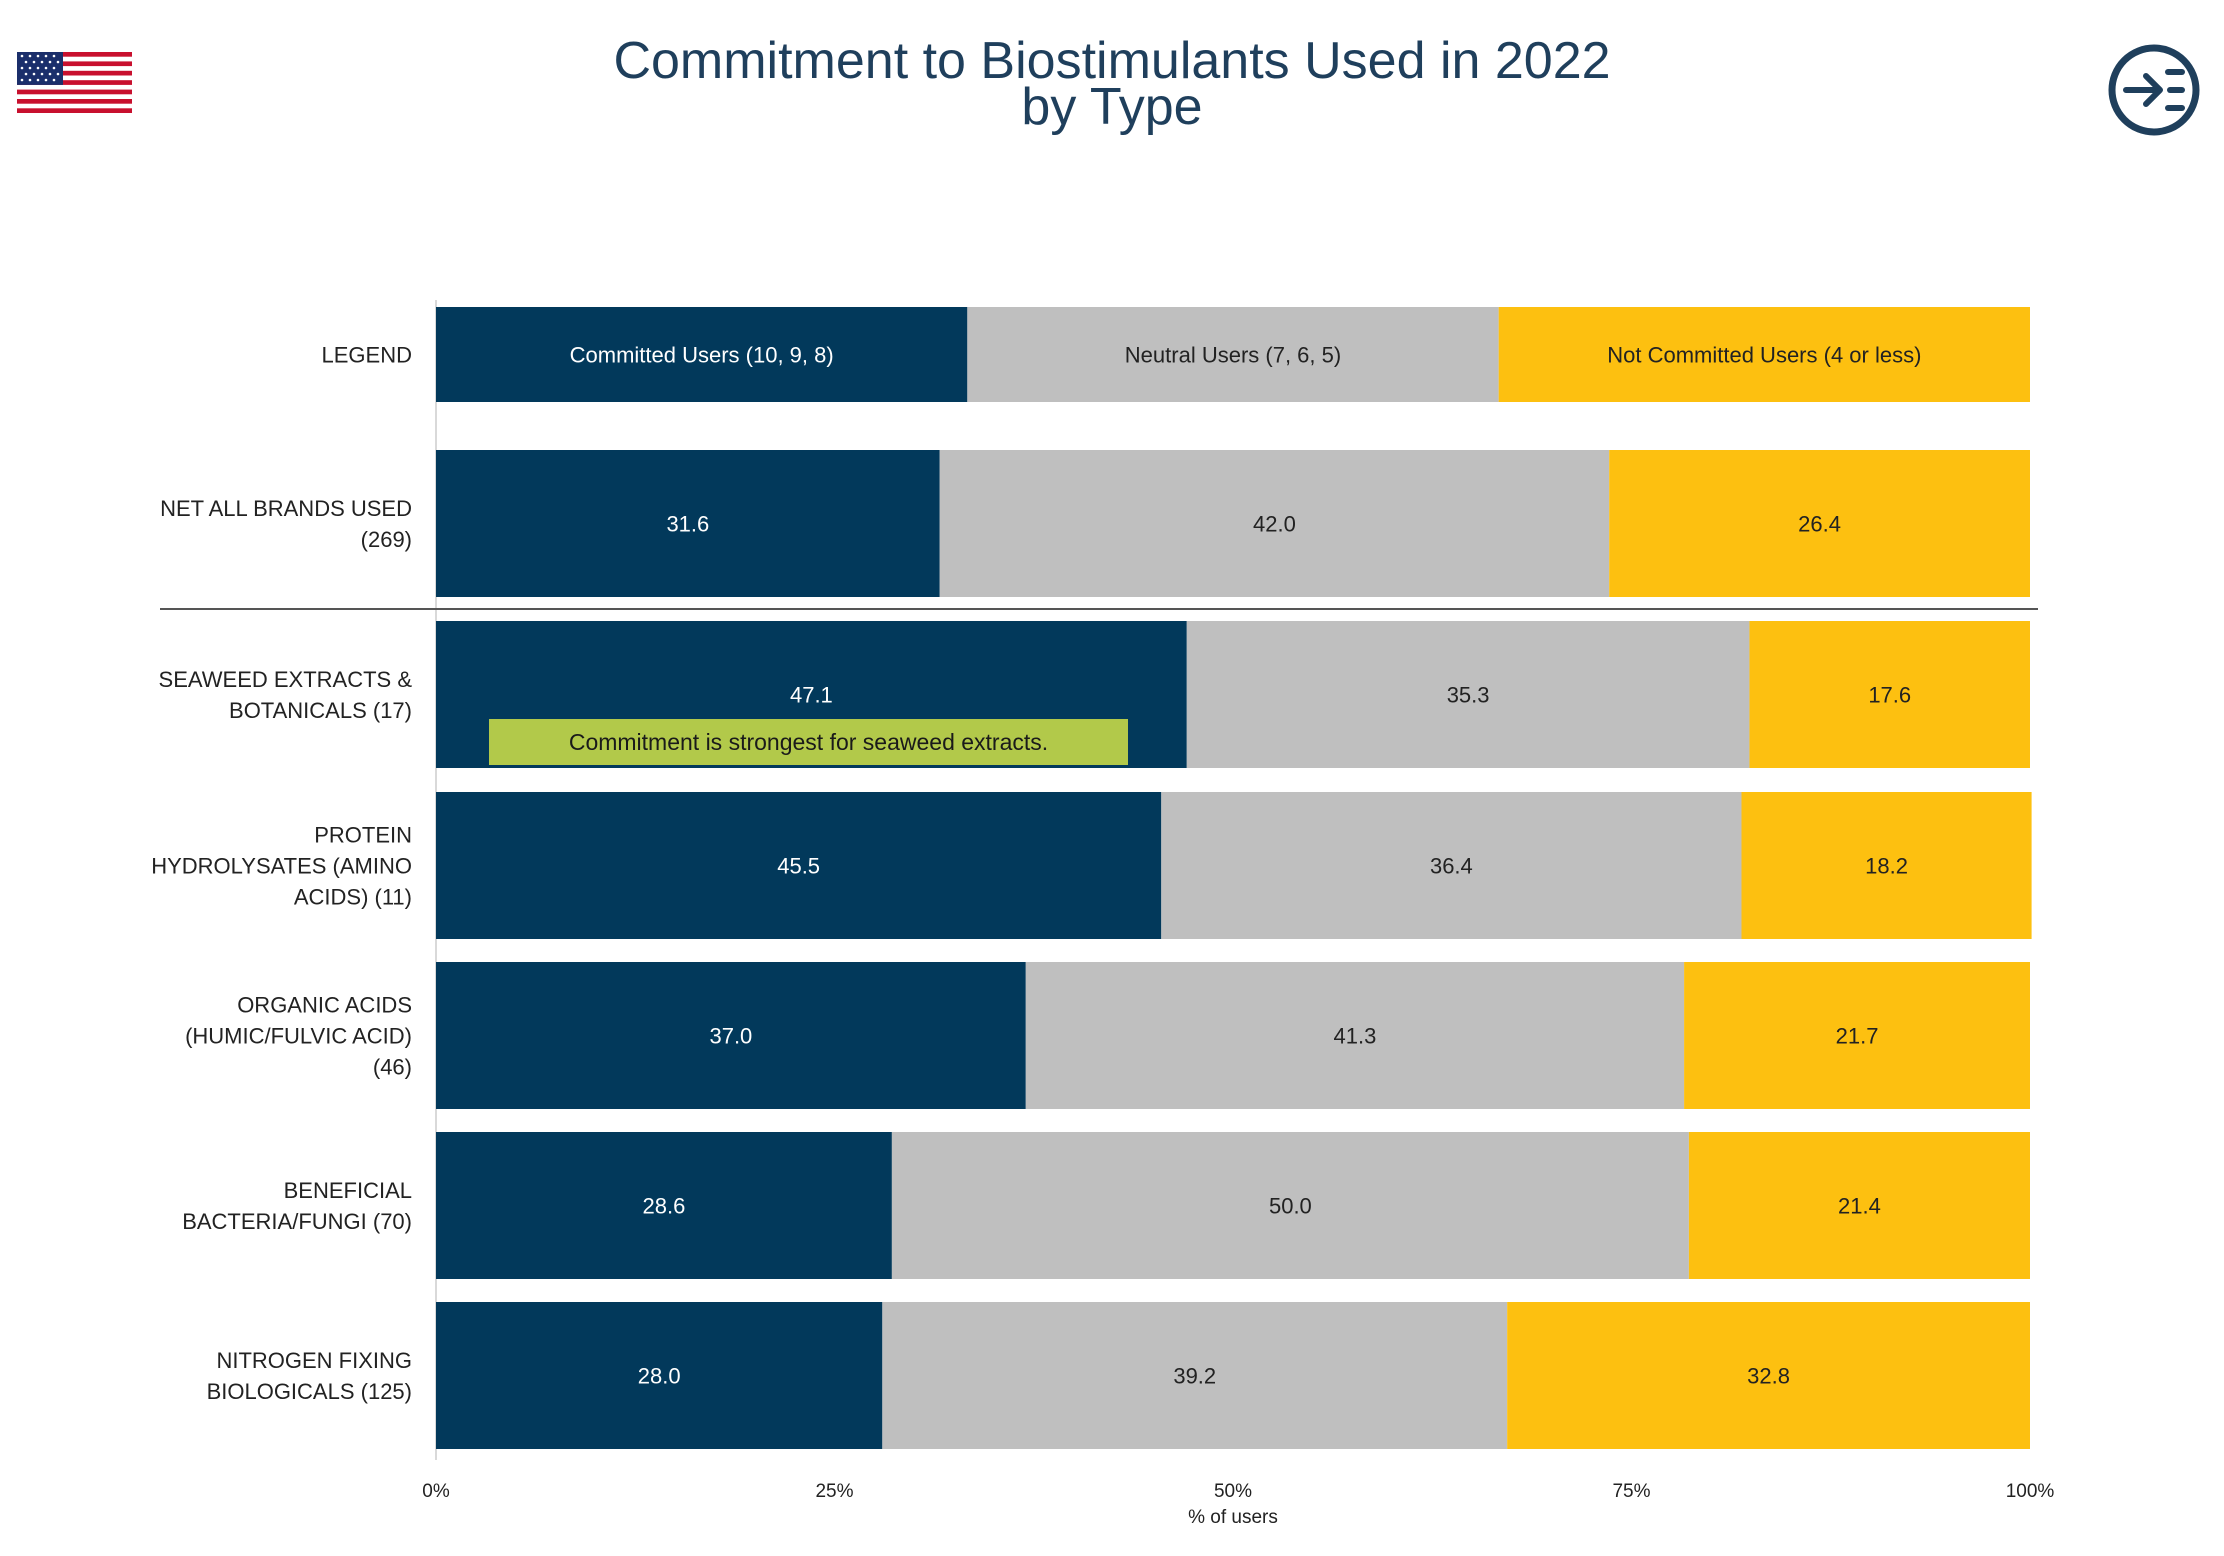 The image size is (2224, 1556). I want to click on category-label-3-line1: (HUMIC/FULVIC ACID), so click(298, 1036).